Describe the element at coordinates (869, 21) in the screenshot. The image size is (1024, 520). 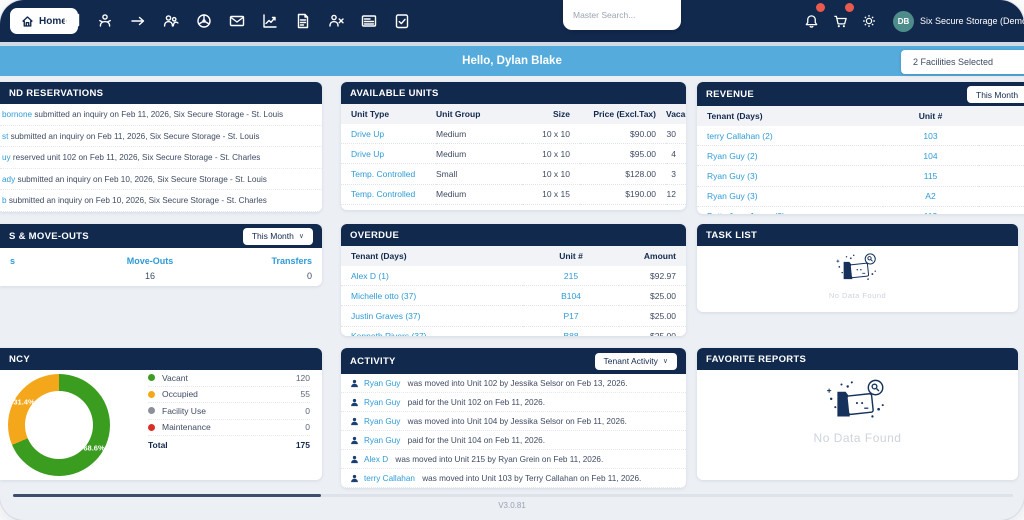
I see `settings-button` at that location.